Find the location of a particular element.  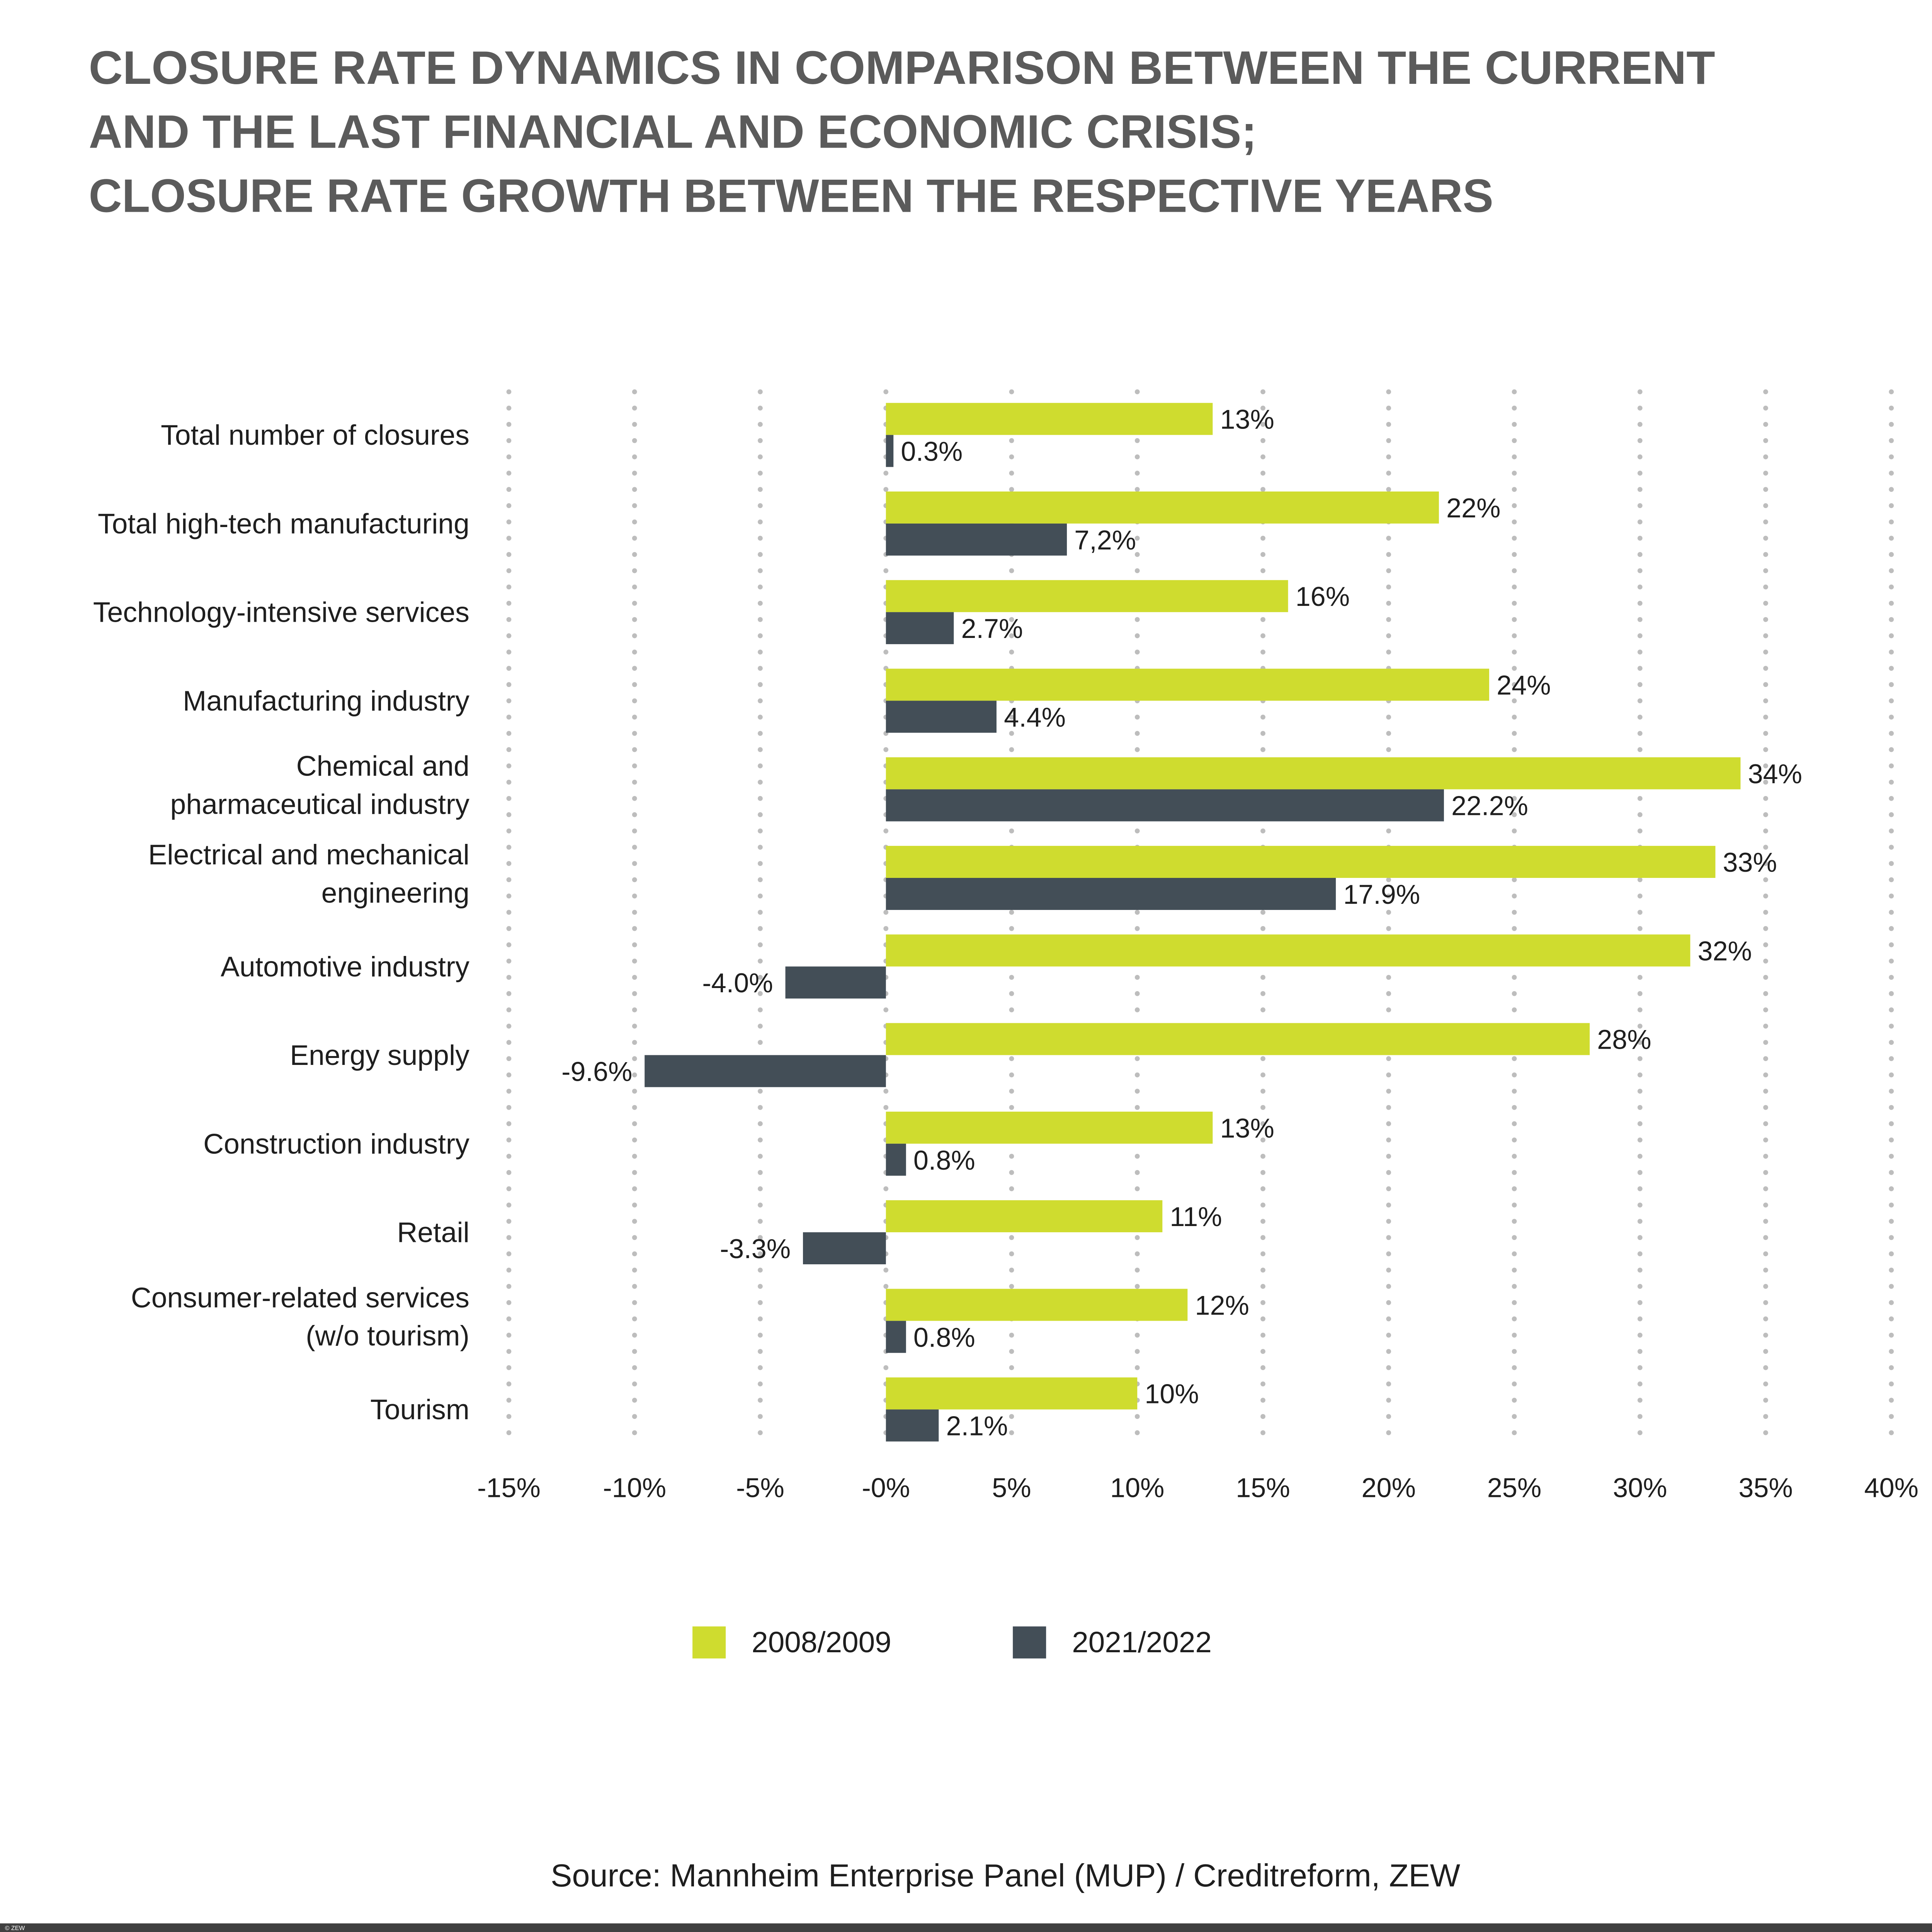

x-tick-label: 10% is located at coordinates (1137, 1488).